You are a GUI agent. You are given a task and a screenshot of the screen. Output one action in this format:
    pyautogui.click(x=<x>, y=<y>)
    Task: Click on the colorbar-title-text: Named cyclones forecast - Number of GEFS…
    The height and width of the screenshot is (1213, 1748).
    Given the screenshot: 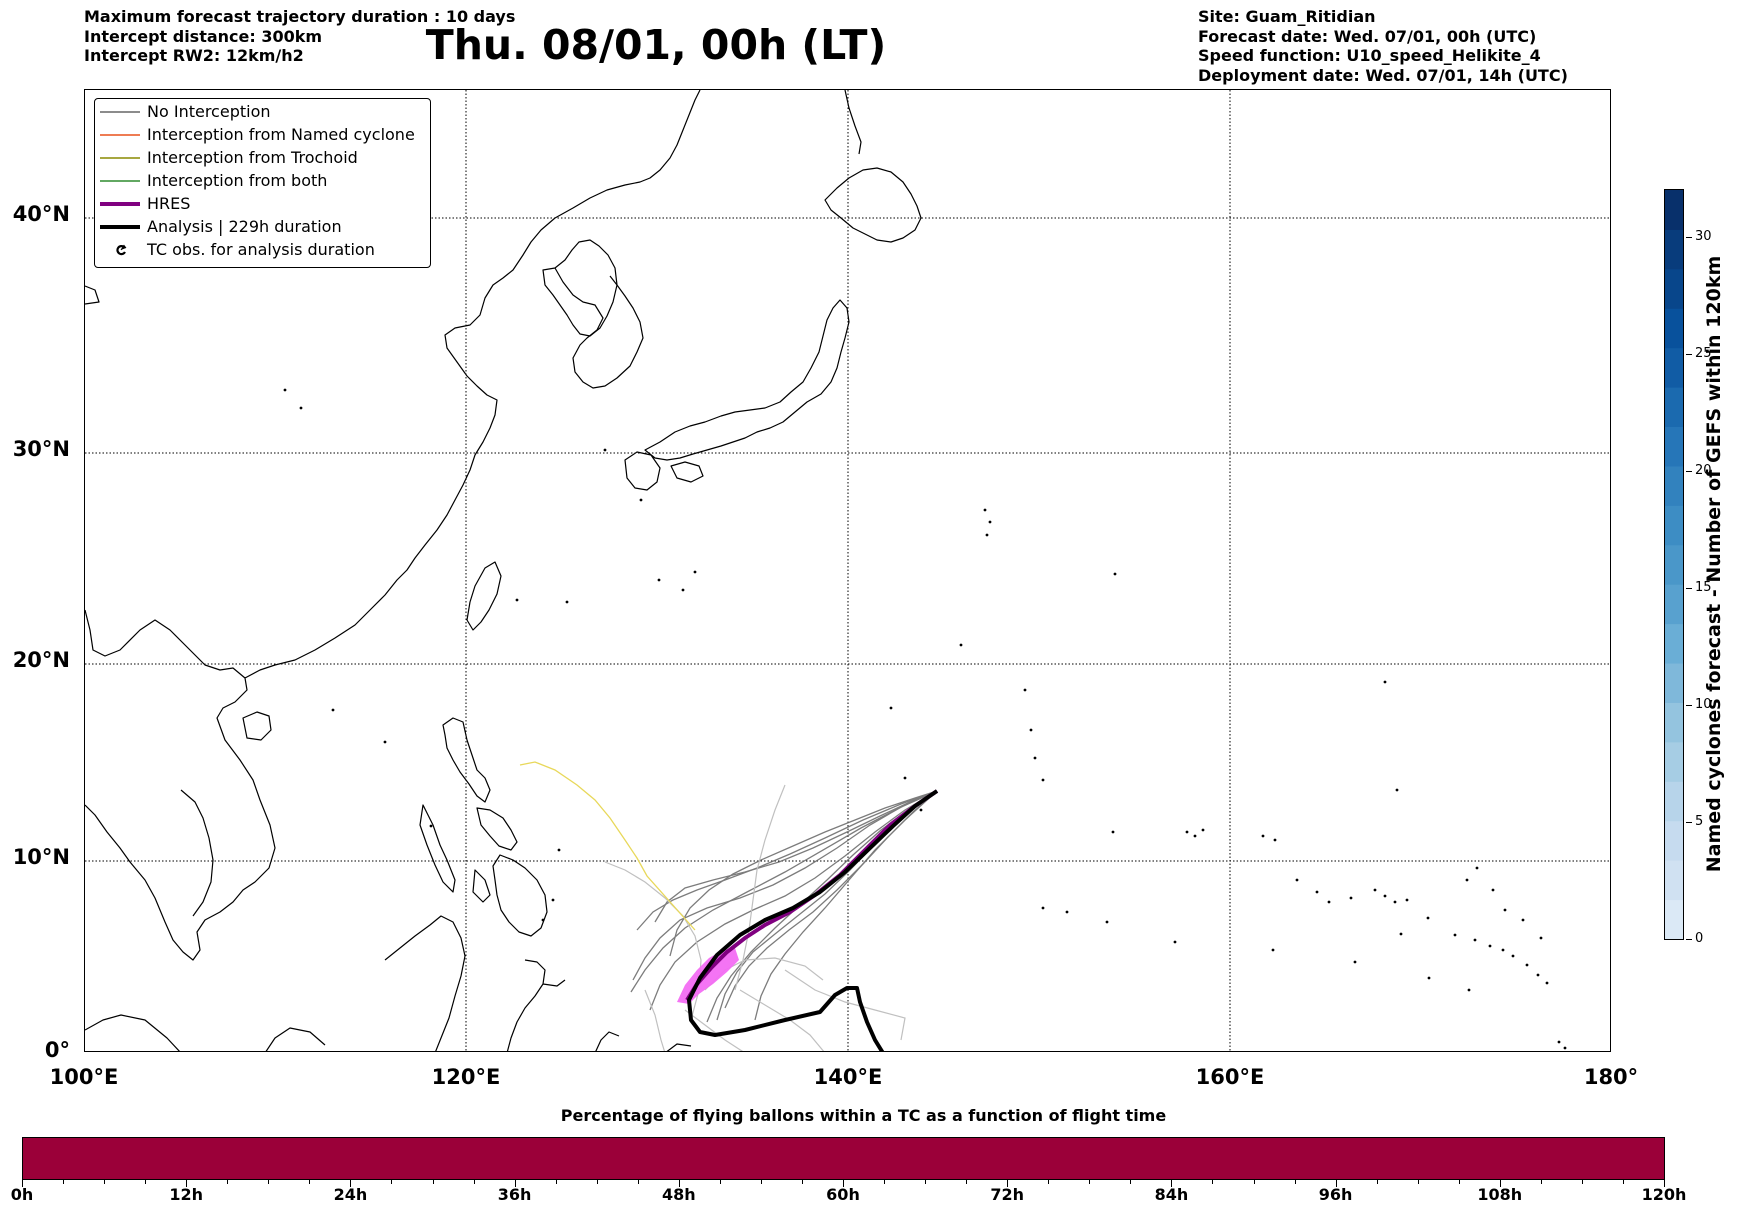 What is the action you would take?
    pyautogui.click(x=1714, y=564)
    